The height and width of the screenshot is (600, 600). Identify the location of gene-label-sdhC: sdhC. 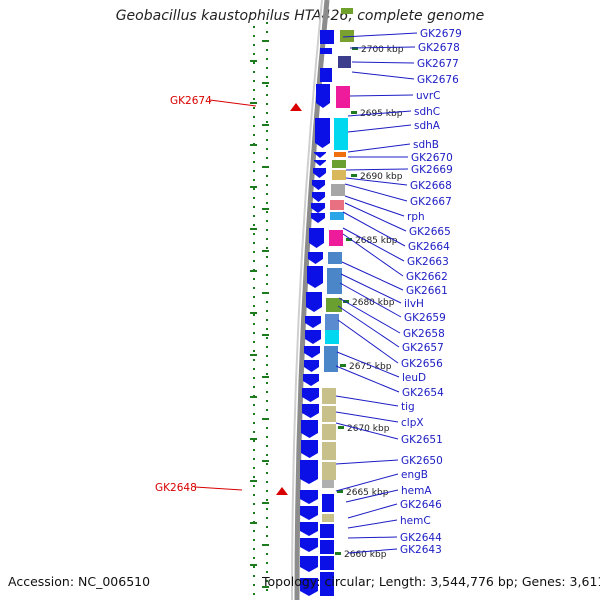
(427, 112).